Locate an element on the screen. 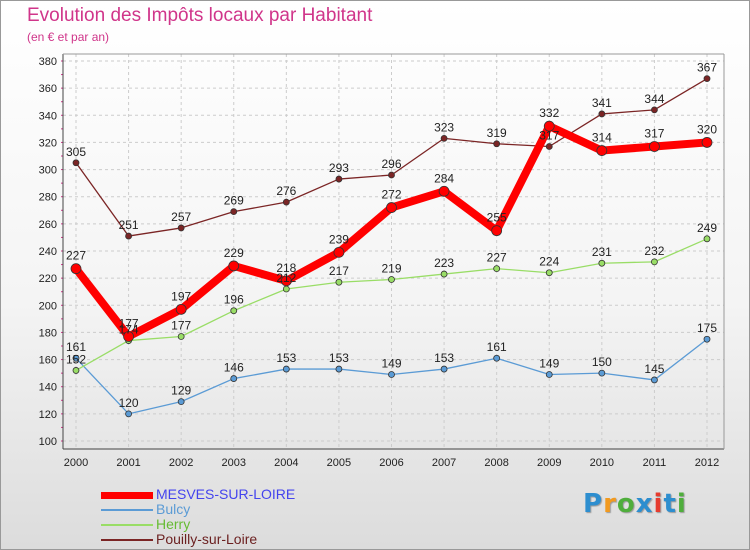 The image size is (750, 550). legend-label-bulcy: Bulcy is located at coordinates (173, 509).